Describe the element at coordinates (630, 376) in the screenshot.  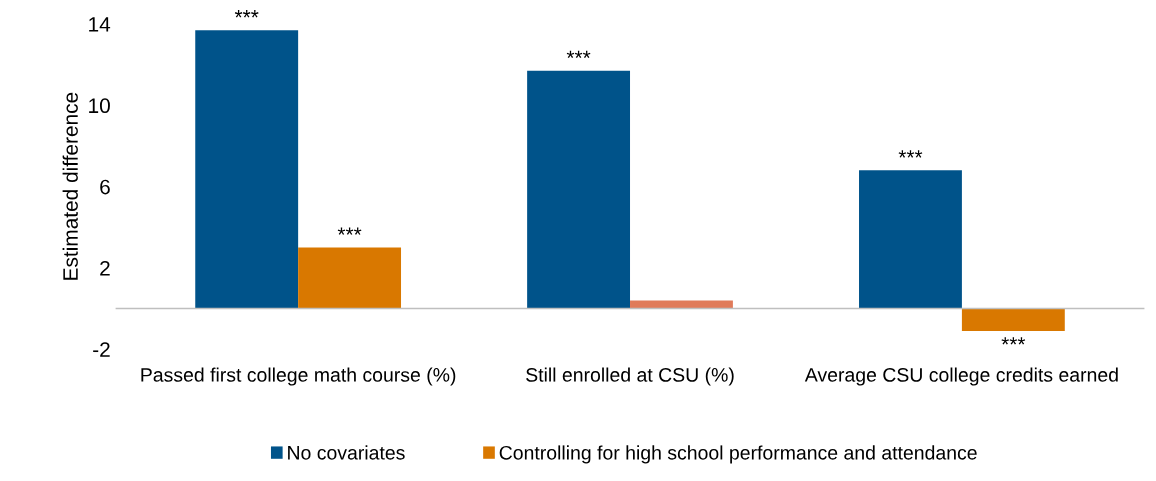
I see `x-tick-label: Still enrolled at CSU (%)` at that location.